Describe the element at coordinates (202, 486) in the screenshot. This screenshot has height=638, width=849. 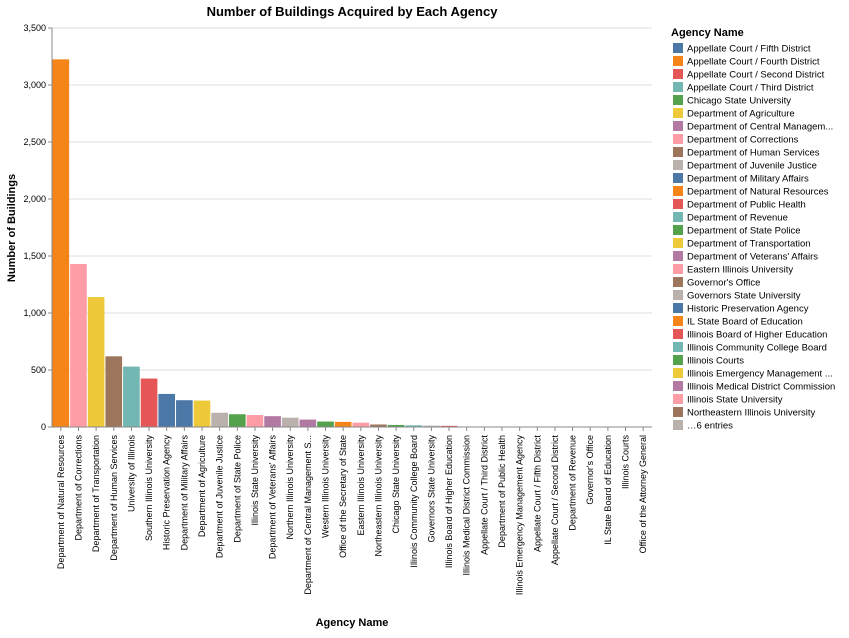
I see `x-tick-label: Department of Agriculture` at that location.